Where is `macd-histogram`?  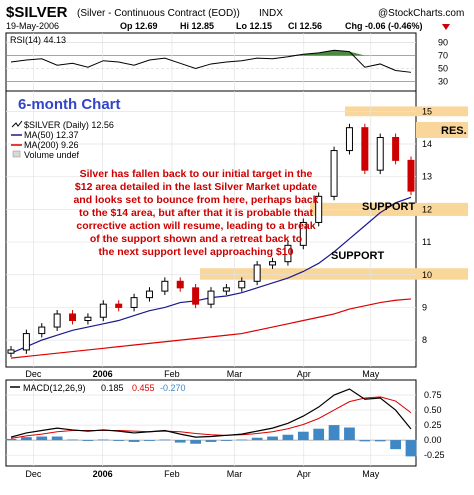 macd-histogram is located at coordinates (211, 441).